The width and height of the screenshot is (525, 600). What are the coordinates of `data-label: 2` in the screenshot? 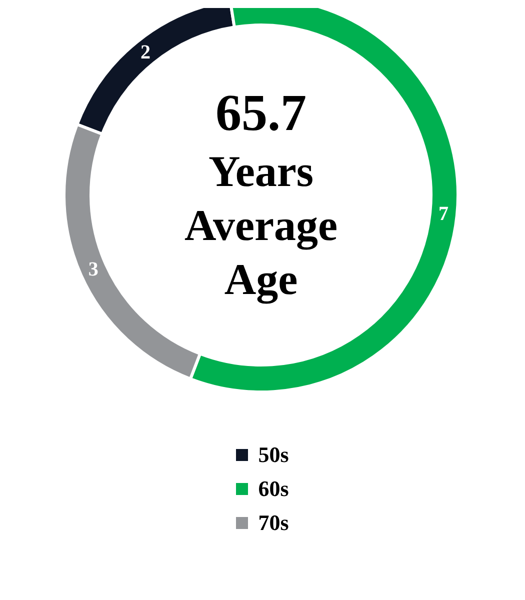 It's located at (145, 52).